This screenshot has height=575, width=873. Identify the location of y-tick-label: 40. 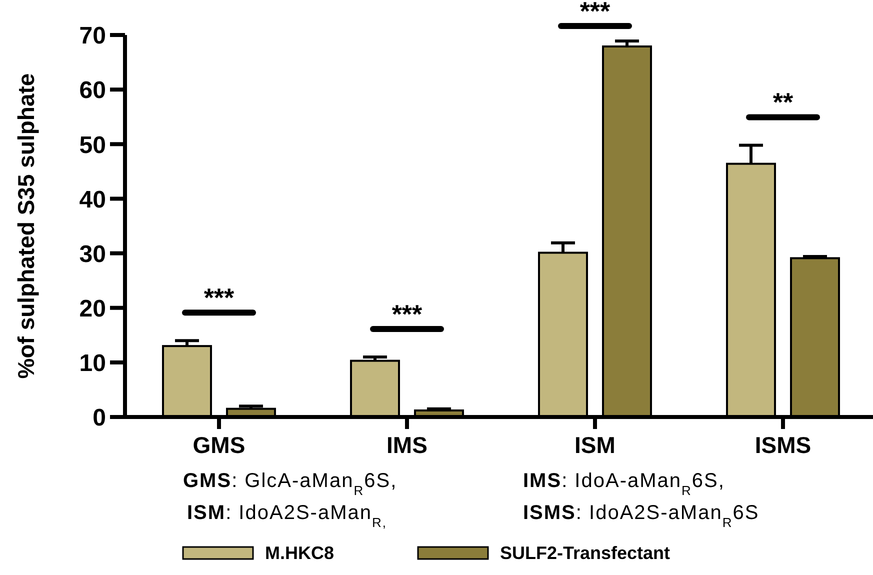
(92, 200).